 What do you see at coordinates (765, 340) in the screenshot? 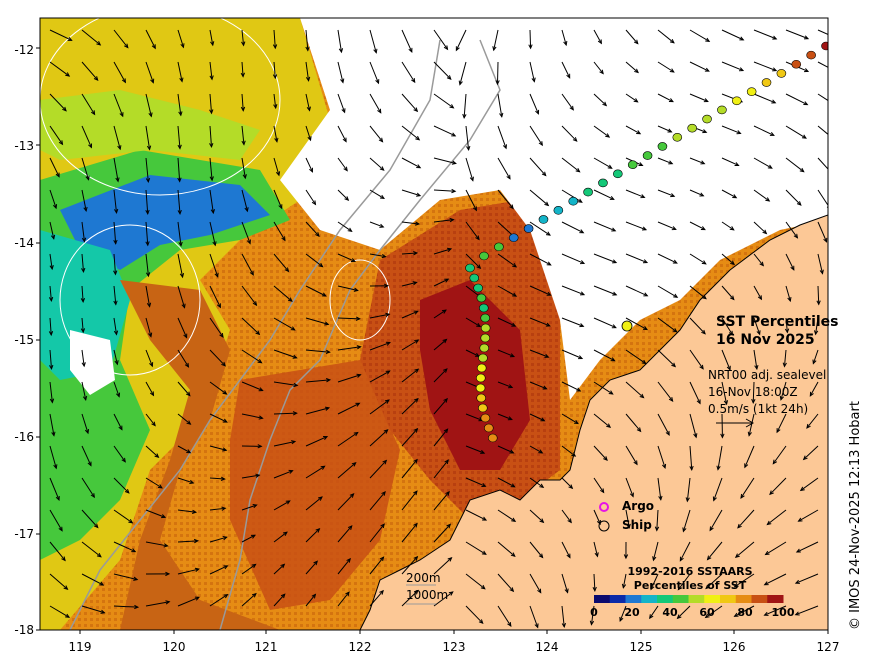
I see `map-title-line2: 16 Nov 2025` at bounding box center [765, 340].